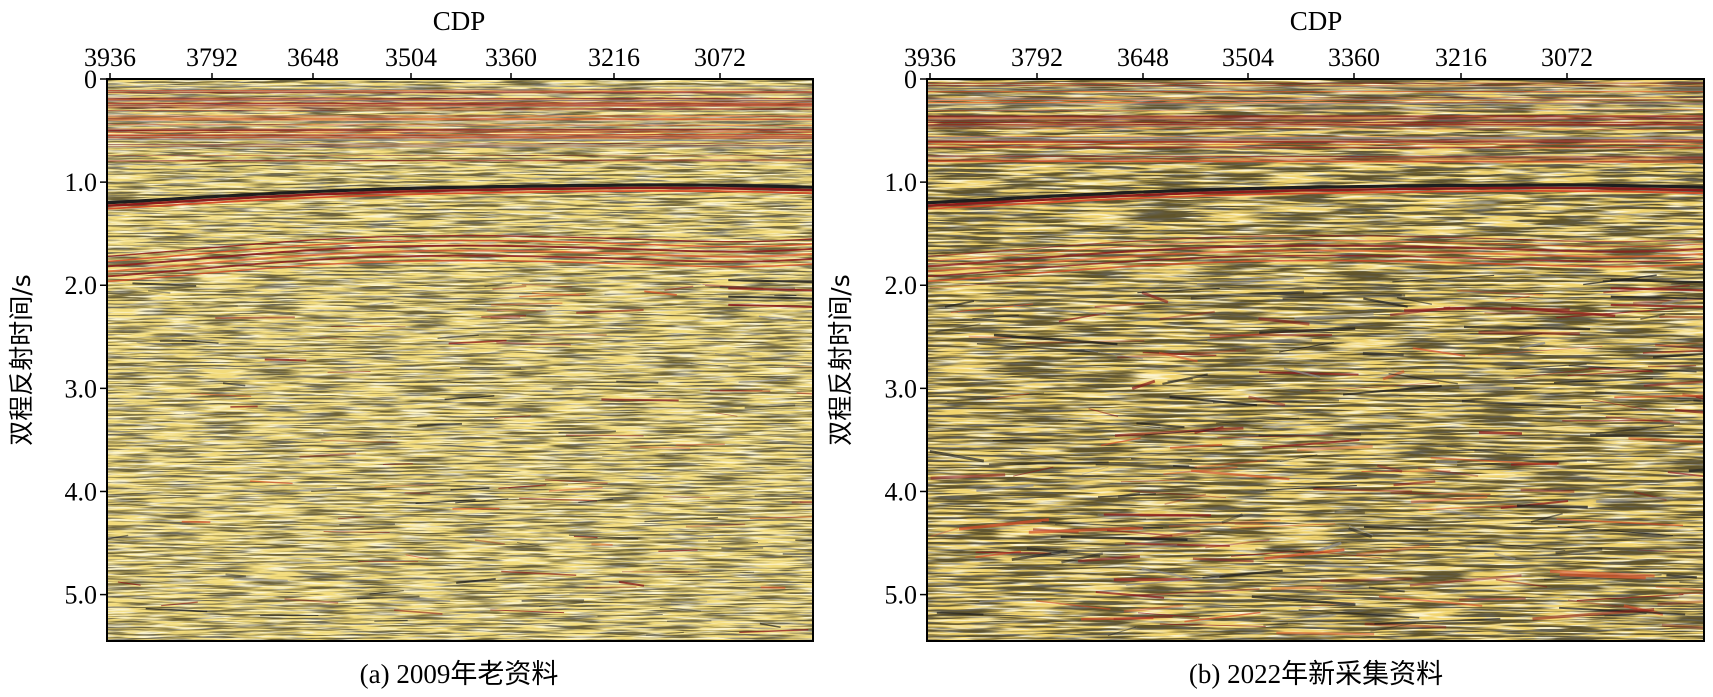 This screenshot has width=1713, height=697. What do you see at coordinates (840, 359) in the screenshot?
I see `panel-b-y-axis-title: 双程反射时间/s` at bounding box center [840, 359].